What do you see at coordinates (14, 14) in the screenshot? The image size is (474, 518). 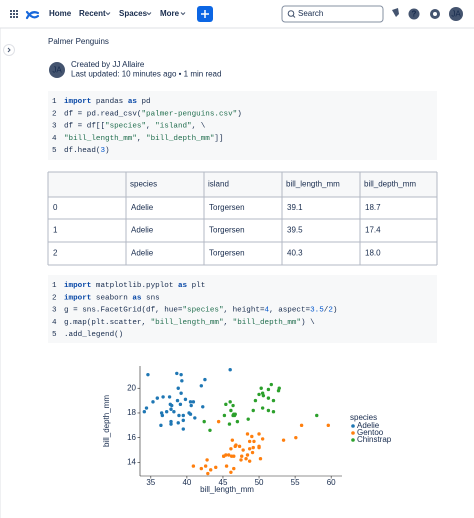 I see `app-switcher` at bounding box center [14, 14].